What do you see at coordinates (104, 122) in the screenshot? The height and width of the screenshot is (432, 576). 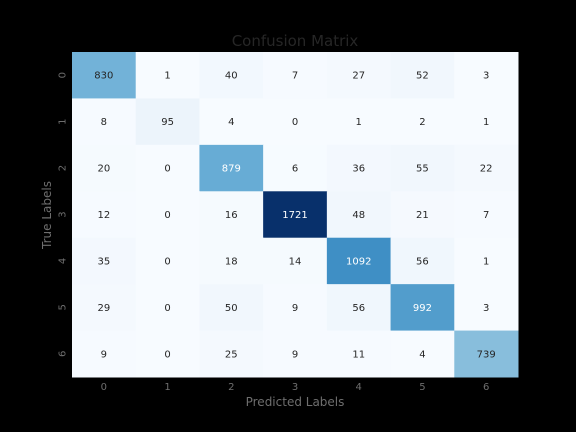 I see `cell-value-label: 8` at bounding box center [104, 122].